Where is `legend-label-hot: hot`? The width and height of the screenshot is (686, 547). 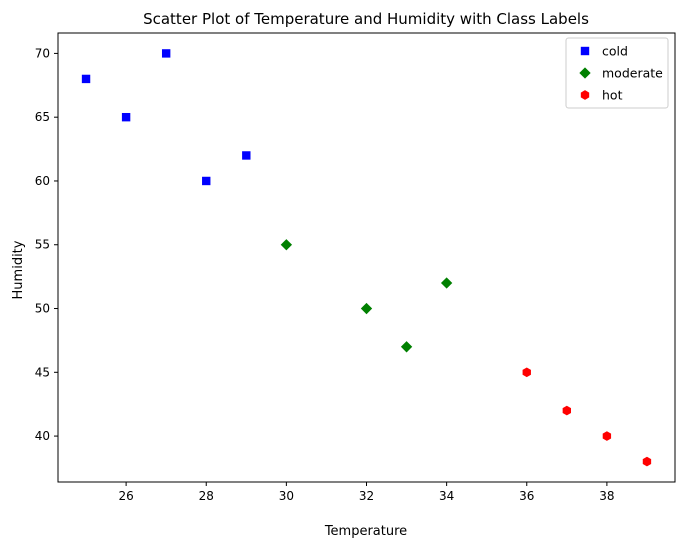 legend-label-hot: hot is located at coordinates (612, 95).